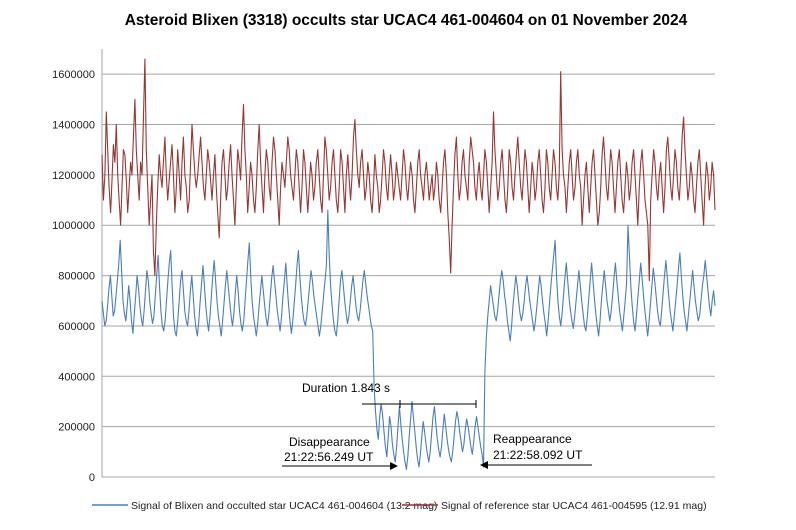 The height and width of the screenshot is (530, 796). Describe the element at coordinates (73, 226) in the screenshot. I see `y-tick-label: 1000000` at that location.